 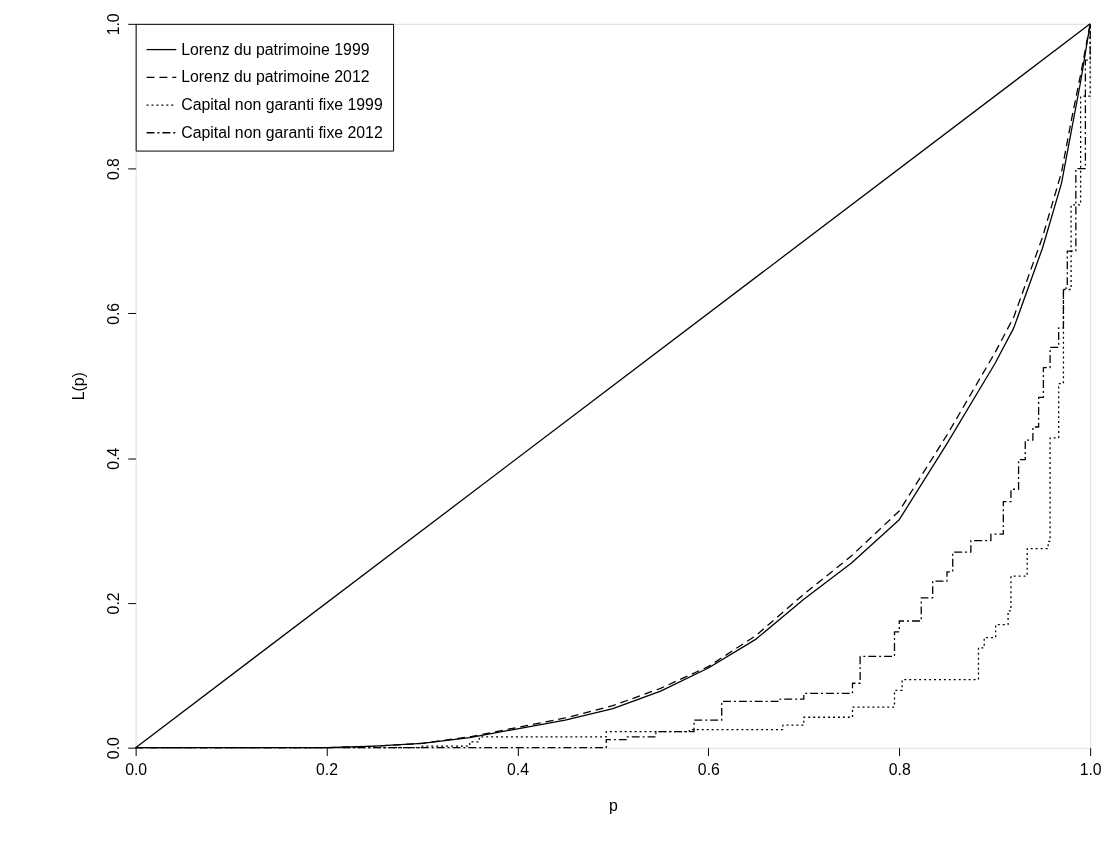 I want to click on y-tick-label: 0.6, so click(x=114, y=313).